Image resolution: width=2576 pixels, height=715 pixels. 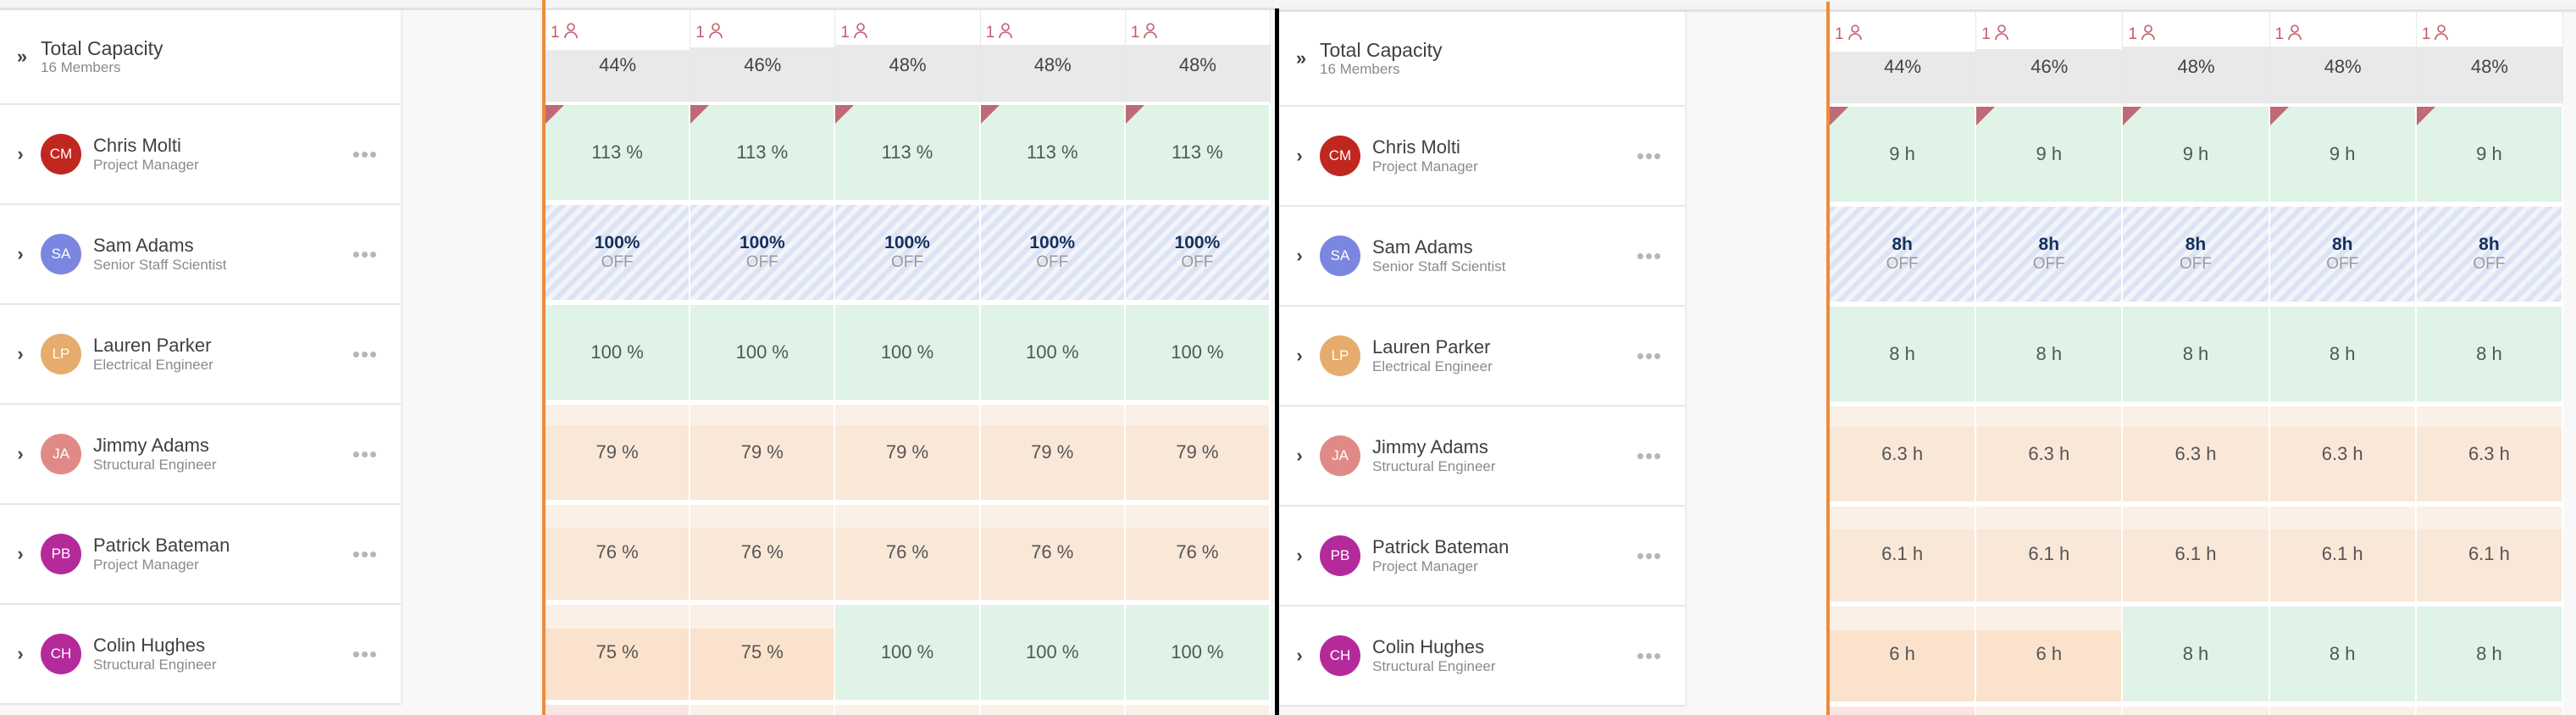 What do you see at coordinates (1482, 457) in the screenshot?
I see `member-row: › JA Jimmy Adams Structural Engineer •••` at bounding box center [1482, 457].